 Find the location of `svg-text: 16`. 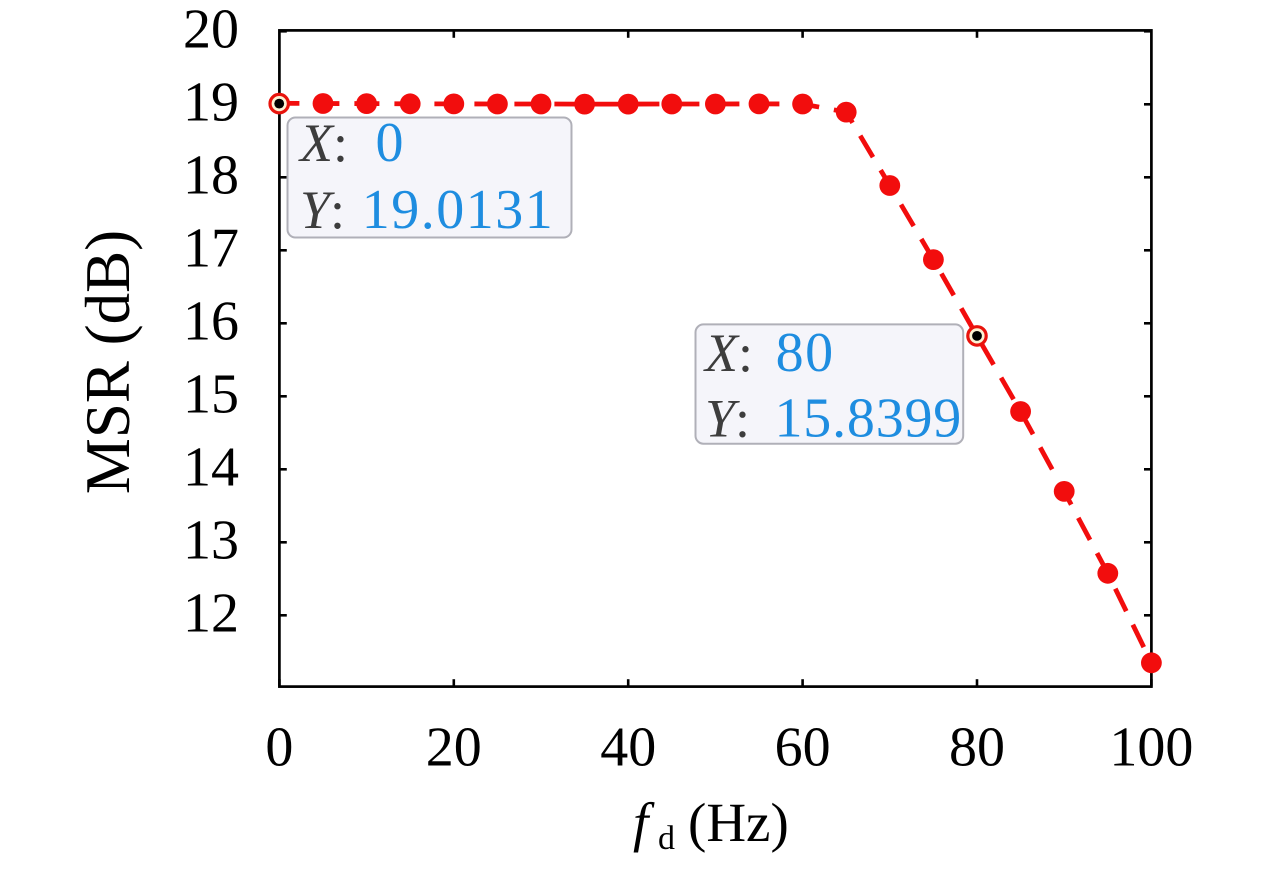

svg-text: 16 is located at coordinates (211, 322).